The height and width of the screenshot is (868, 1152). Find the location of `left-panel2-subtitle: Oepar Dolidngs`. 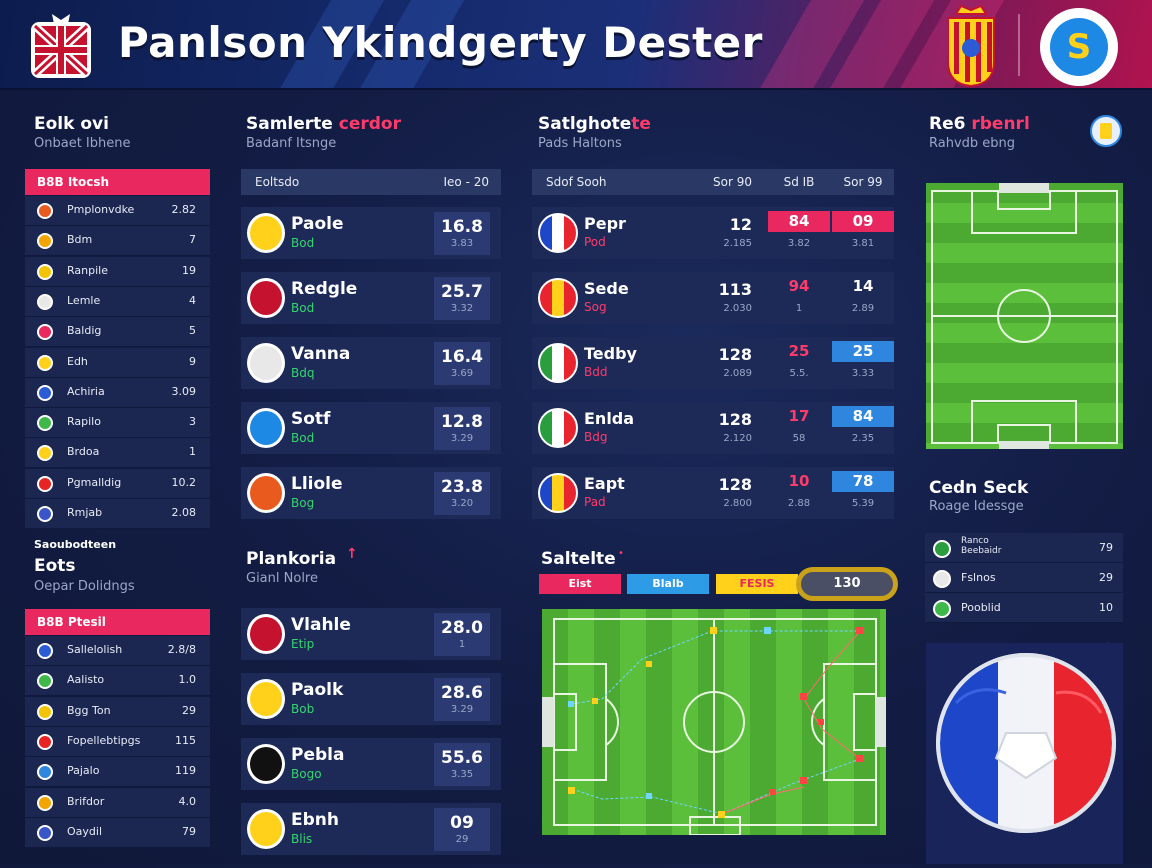

left-panel2-subtitle: Oepar Dolidngs is located at coordinates (84, 586).